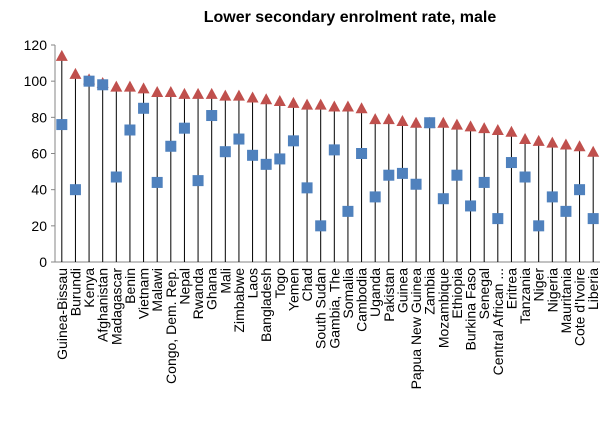  What do you see at coordinates (103, 305) in the screenshot?
I see `x-tick-label: Afghanistan` at bounding box center [103, 305].